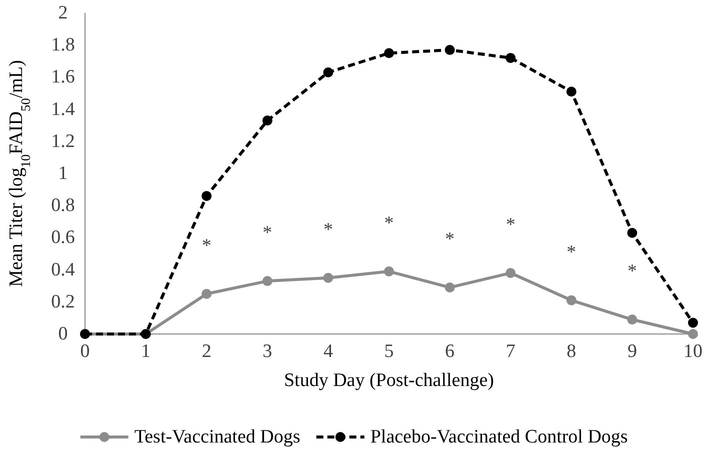 Image resolution: width=708 pixels, height=462 pixels. Describe the element at coordinates (389, 351) in the screenshot. I see `x-tick-label: 5` at that location.